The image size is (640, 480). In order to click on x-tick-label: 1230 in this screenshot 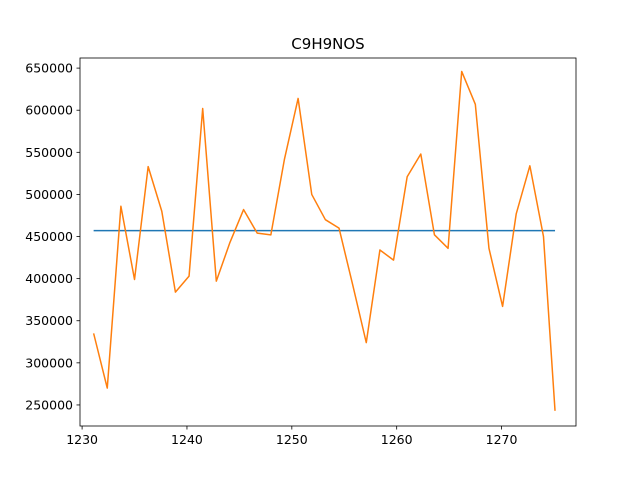, I will do `click(82, 439)`.